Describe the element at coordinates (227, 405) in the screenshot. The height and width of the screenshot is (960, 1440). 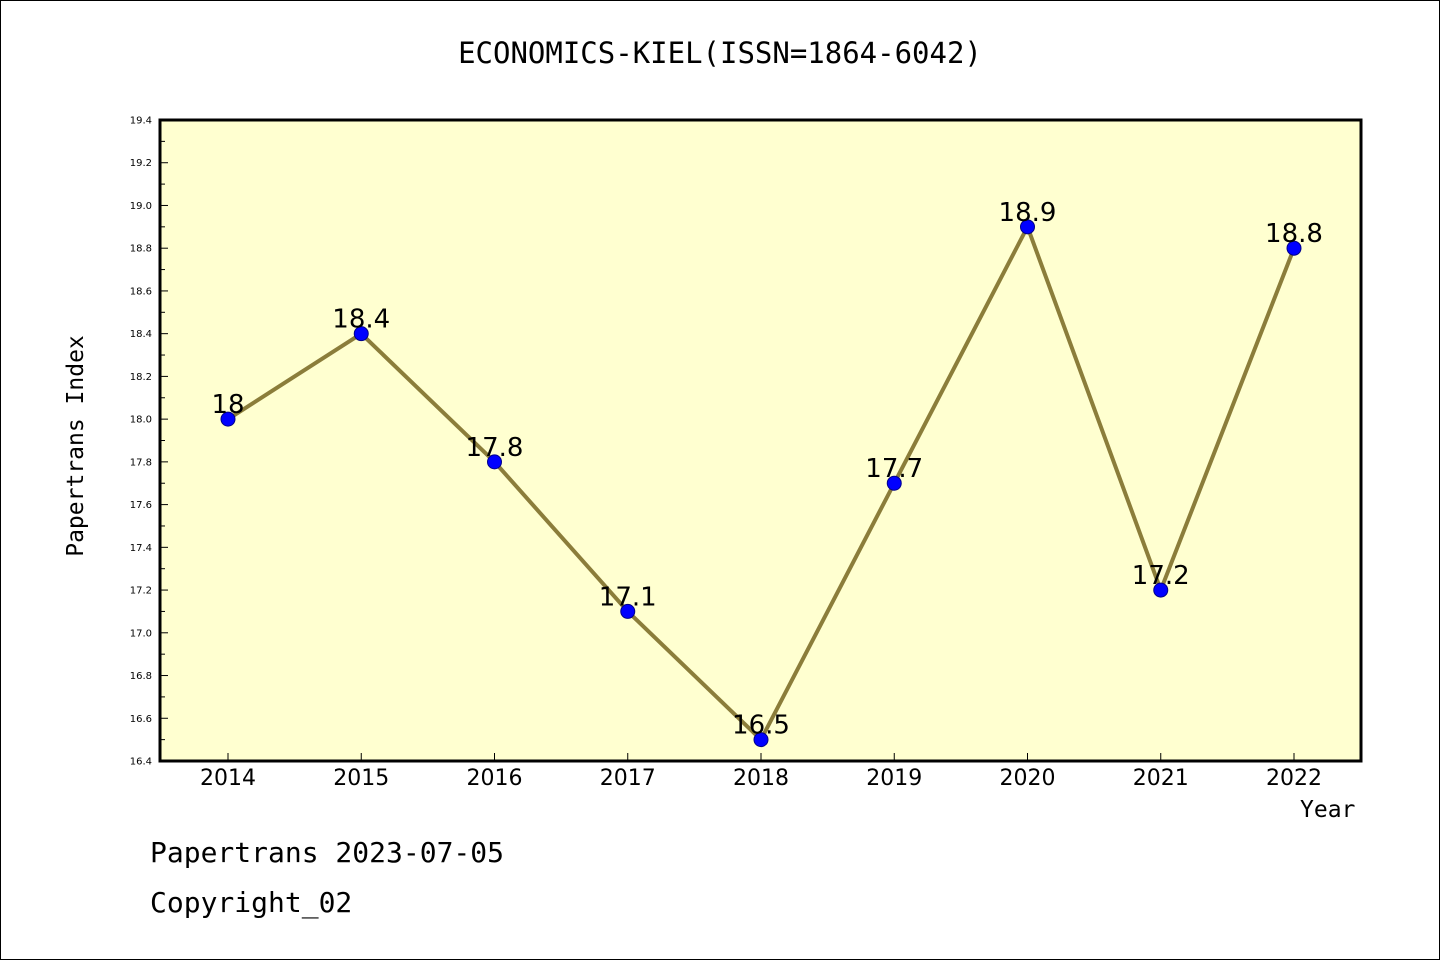
I see `data-label: 18` at that location.